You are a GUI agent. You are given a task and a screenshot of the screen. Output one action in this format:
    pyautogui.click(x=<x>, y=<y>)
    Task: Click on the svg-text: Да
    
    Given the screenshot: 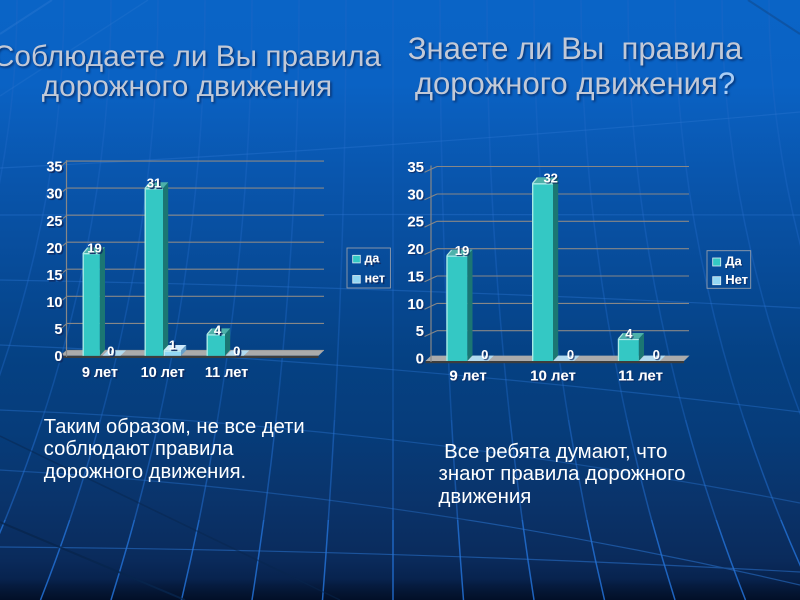 What is the action you would take?
    pyautogui.click(x=733, y=261)
    